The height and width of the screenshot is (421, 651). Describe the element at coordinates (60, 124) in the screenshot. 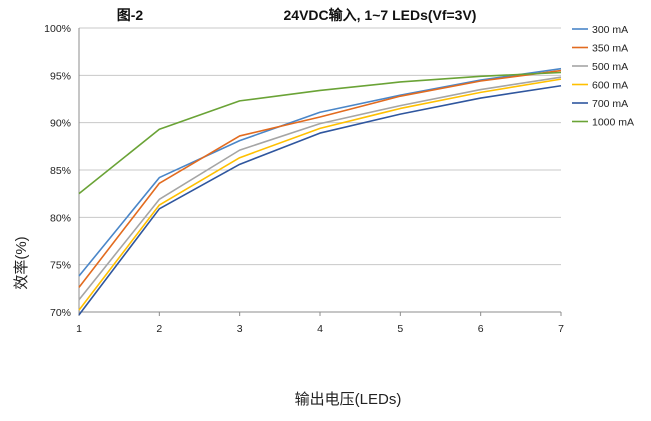

I see `y-tick-label: 90%` at that location.